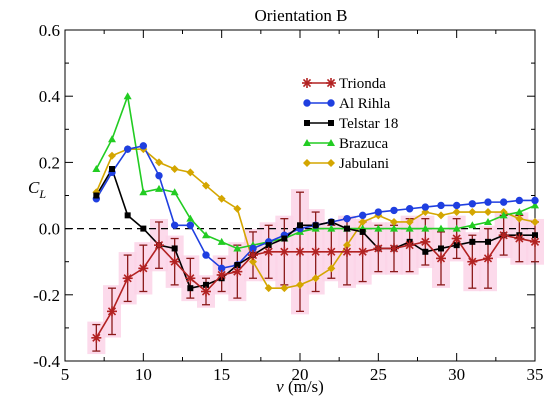  Describe the element at coordinates (300, 15) in the screenshot. I see `chart-title: Orientation B` at that location.